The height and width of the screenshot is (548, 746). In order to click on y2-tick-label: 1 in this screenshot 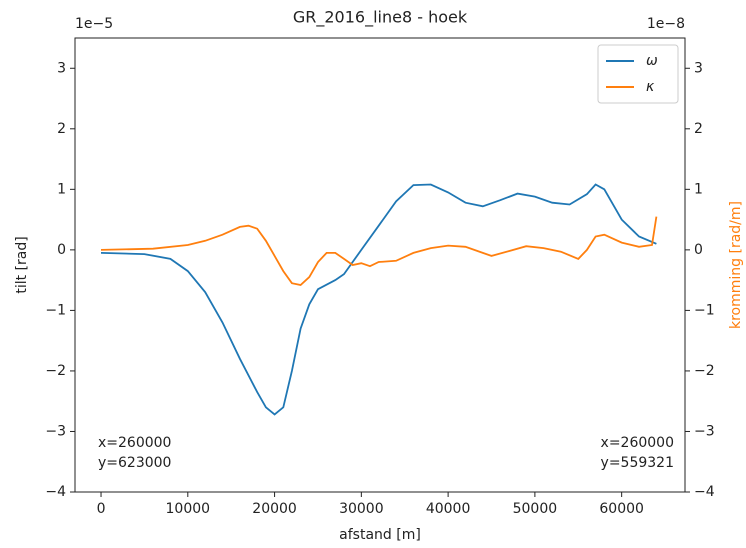, I will do `click(698, 189)`.